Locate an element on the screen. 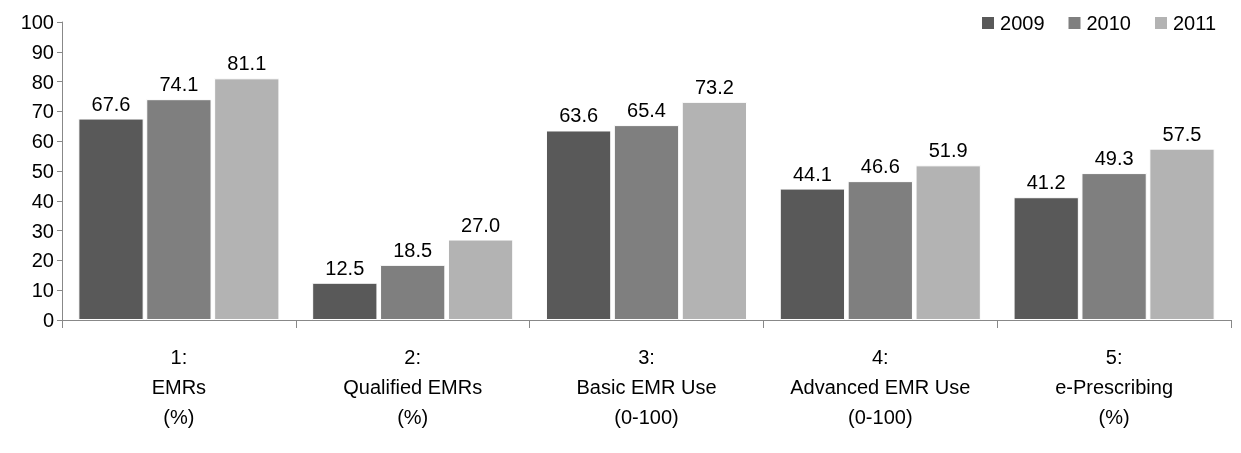 The width and height of the screenshot is (1241, 453). data-label: 73.2 is located at coordinates (714, 86).